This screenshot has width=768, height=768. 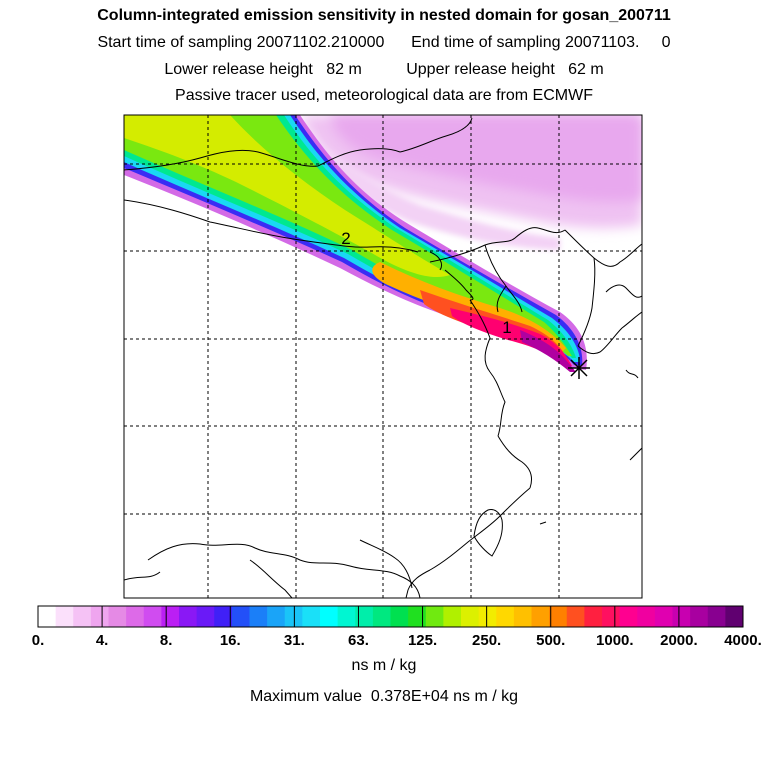 I want to click on colorbar-units: ns m / kg, so click(x=384, y=665).